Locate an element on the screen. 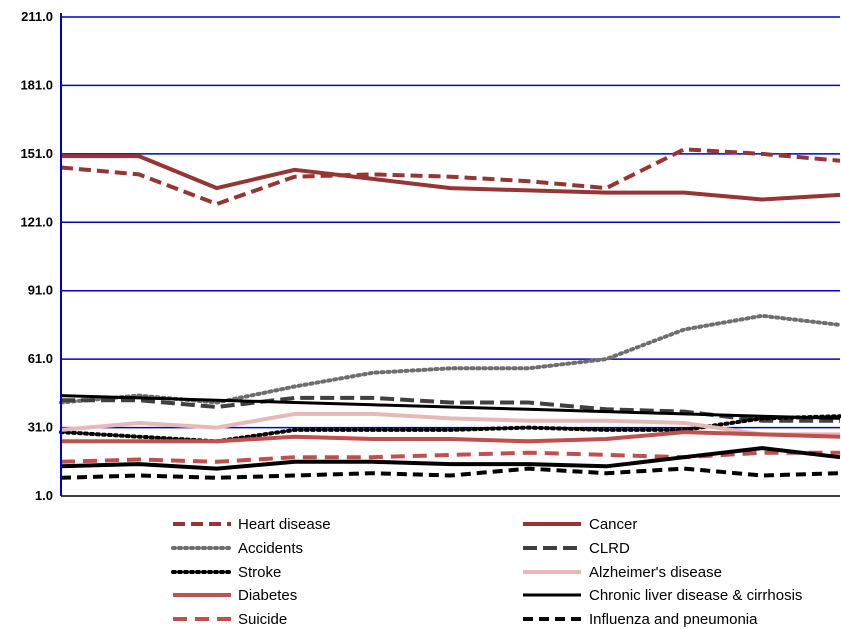 This screenshot has height=629, width=841. y-tick-label: 61.0 is located at coordinates (40, 358).